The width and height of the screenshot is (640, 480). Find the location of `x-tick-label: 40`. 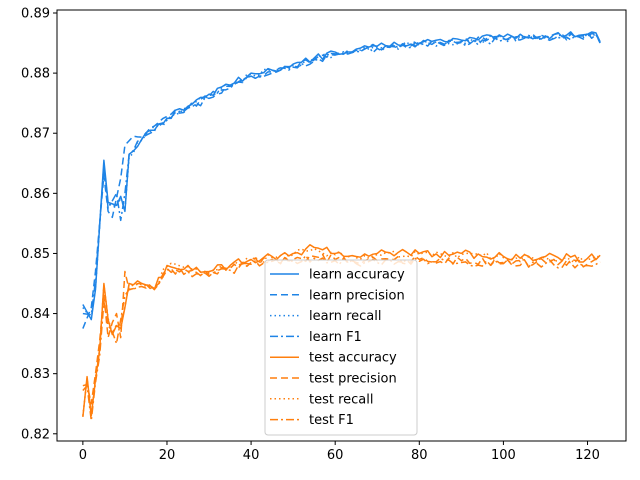

x-tick-label: 40 is located at coordinates (251, 455).